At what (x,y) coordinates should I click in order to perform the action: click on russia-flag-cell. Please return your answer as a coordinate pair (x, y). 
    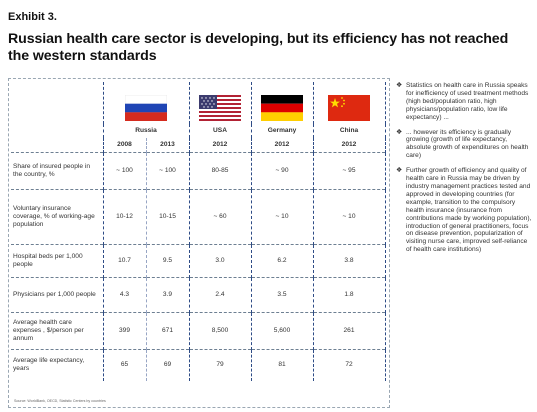
    Looking at the image, I should click on (145, 103).